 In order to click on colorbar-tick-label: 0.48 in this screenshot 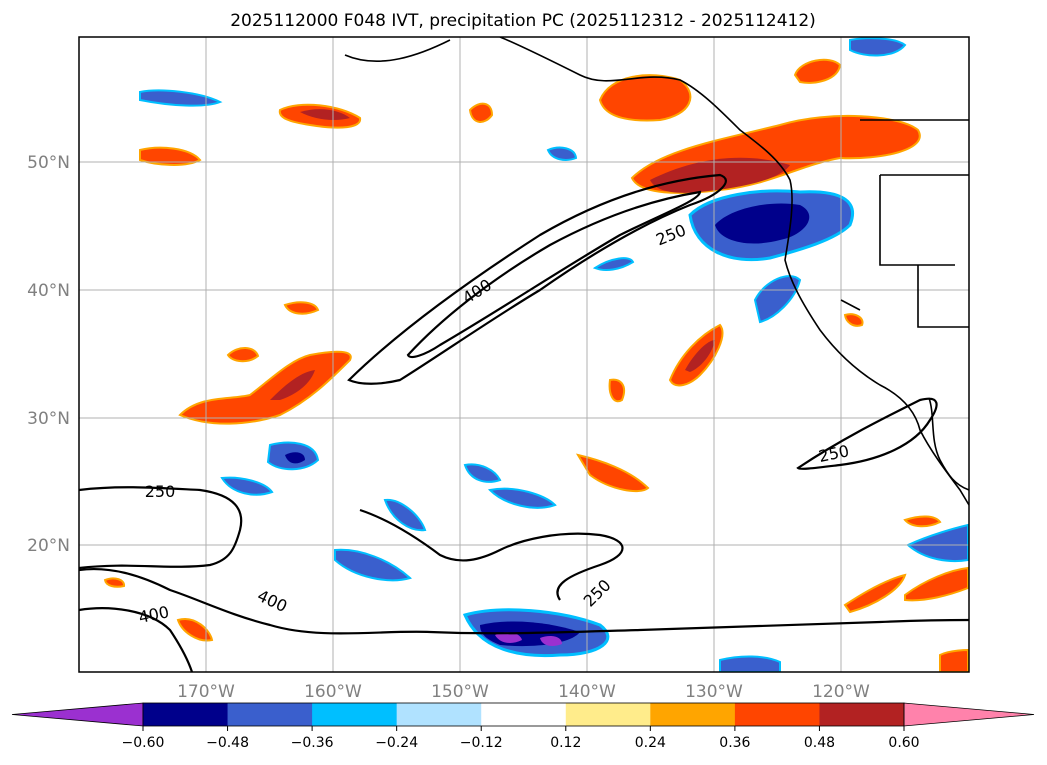, I will do `click(819, 743)`.